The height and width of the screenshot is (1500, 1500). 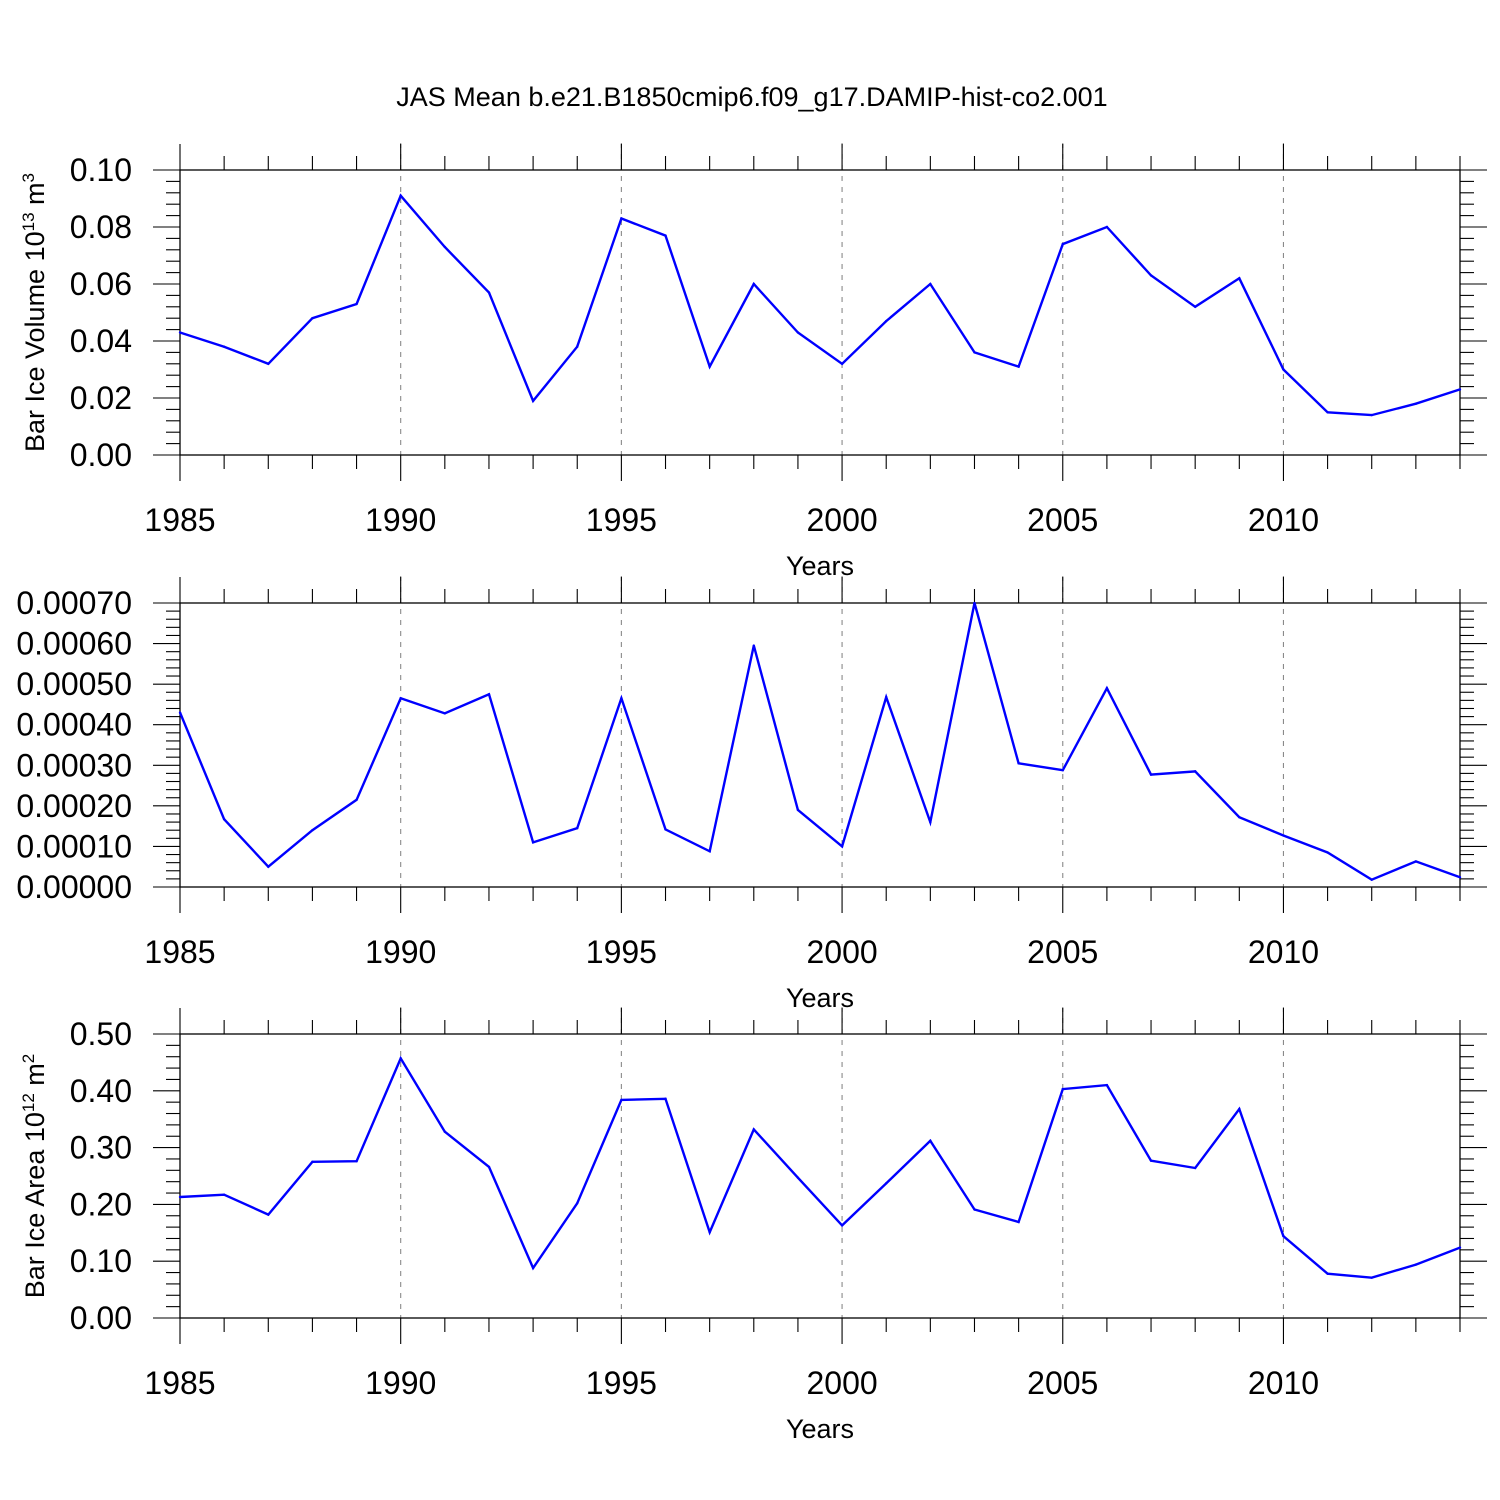 I want to click on y-tick-label: 0.08, so click(x=101, y=227).